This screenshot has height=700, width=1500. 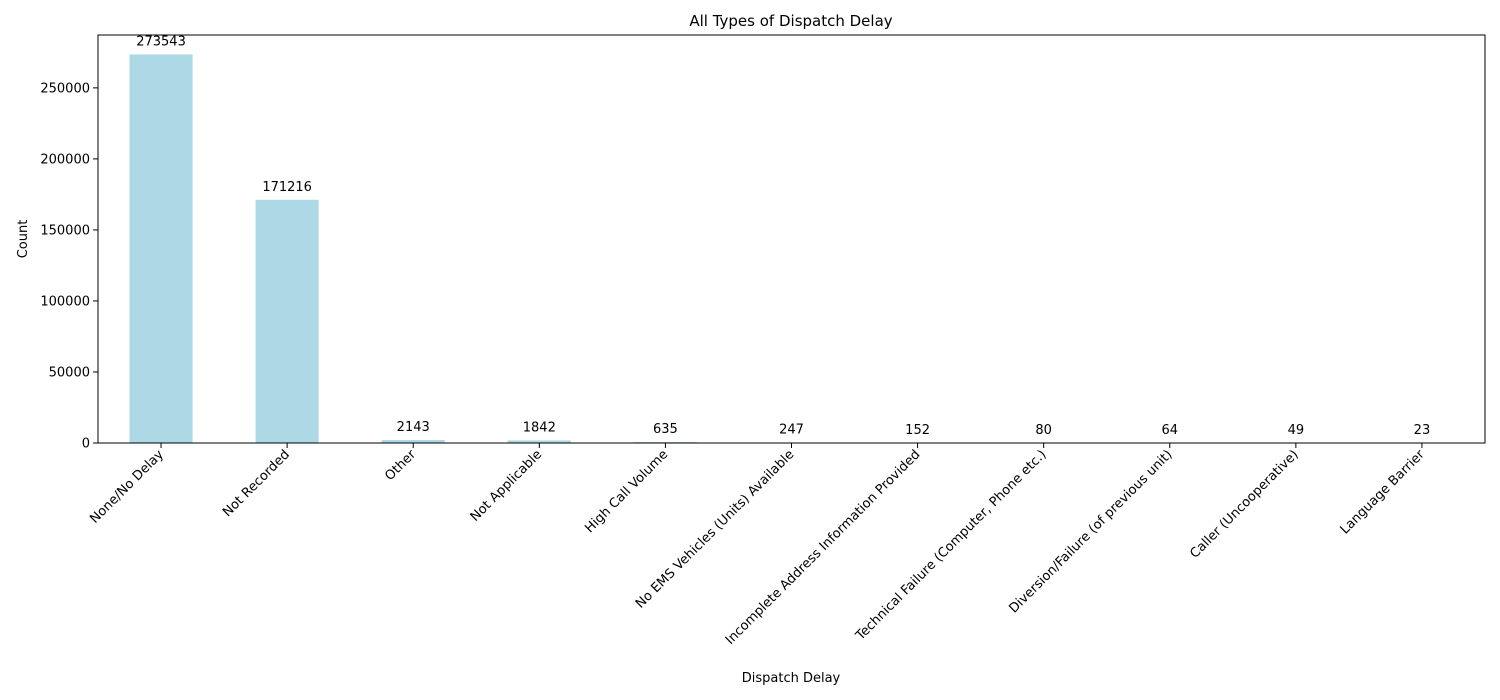 I want to click on bar-value-label: 49, so click(x=1296, y=430).